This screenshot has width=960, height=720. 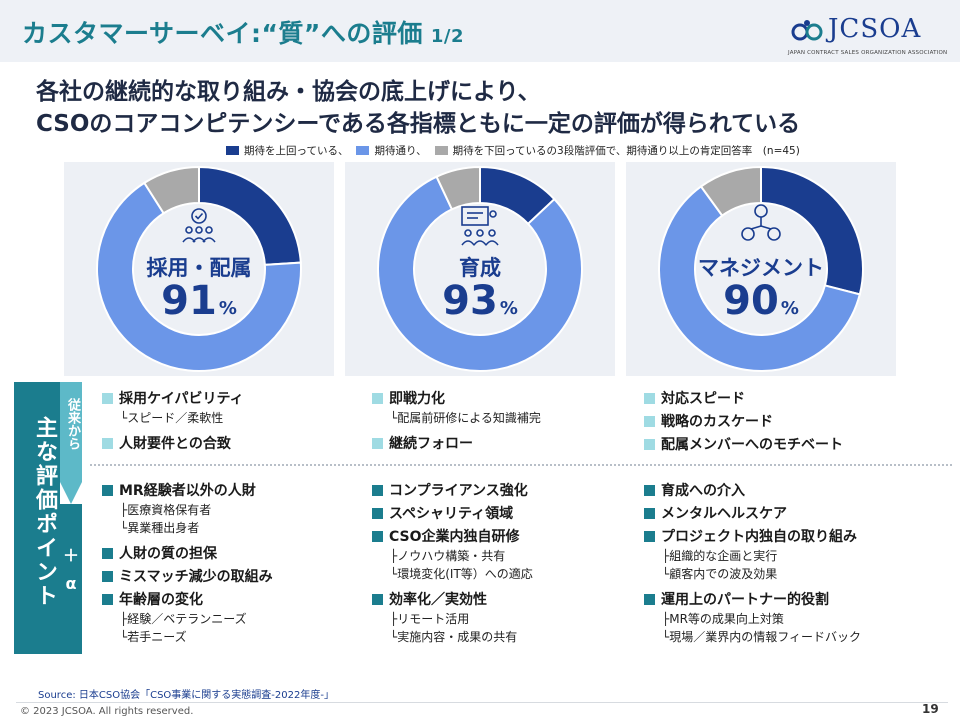 What do you see at coordinates (750, 536) in the screenshot?
I see `evaluation-item: プロジェクト内独自の取り組み` at bounding box center [750, 536].